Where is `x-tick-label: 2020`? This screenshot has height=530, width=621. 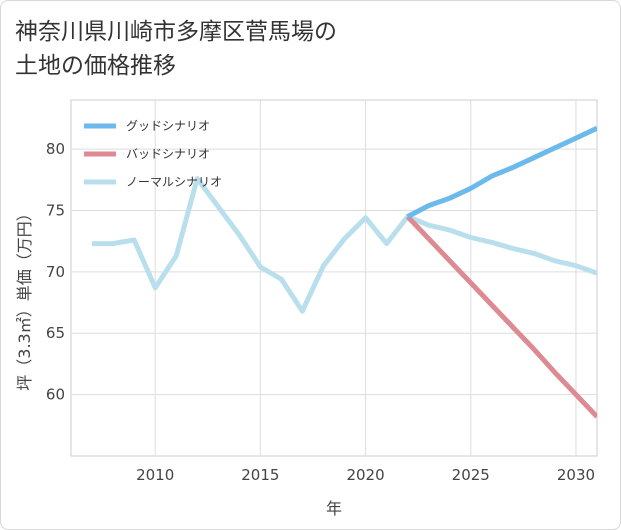 x-tick-label: 2020 is located at coordinates (365, 475).